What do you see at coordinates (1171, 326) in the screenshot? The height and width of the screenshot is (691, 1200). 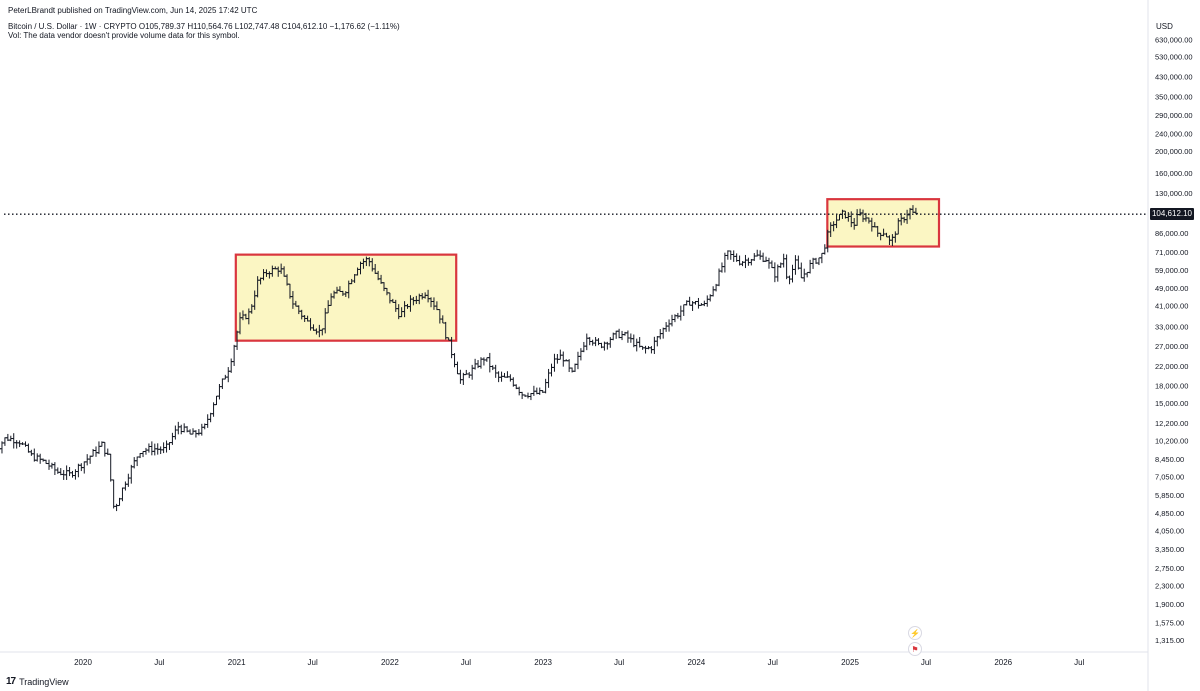 I see `y-tick-label: 33,000.00` at bounding box center [1171, 326].